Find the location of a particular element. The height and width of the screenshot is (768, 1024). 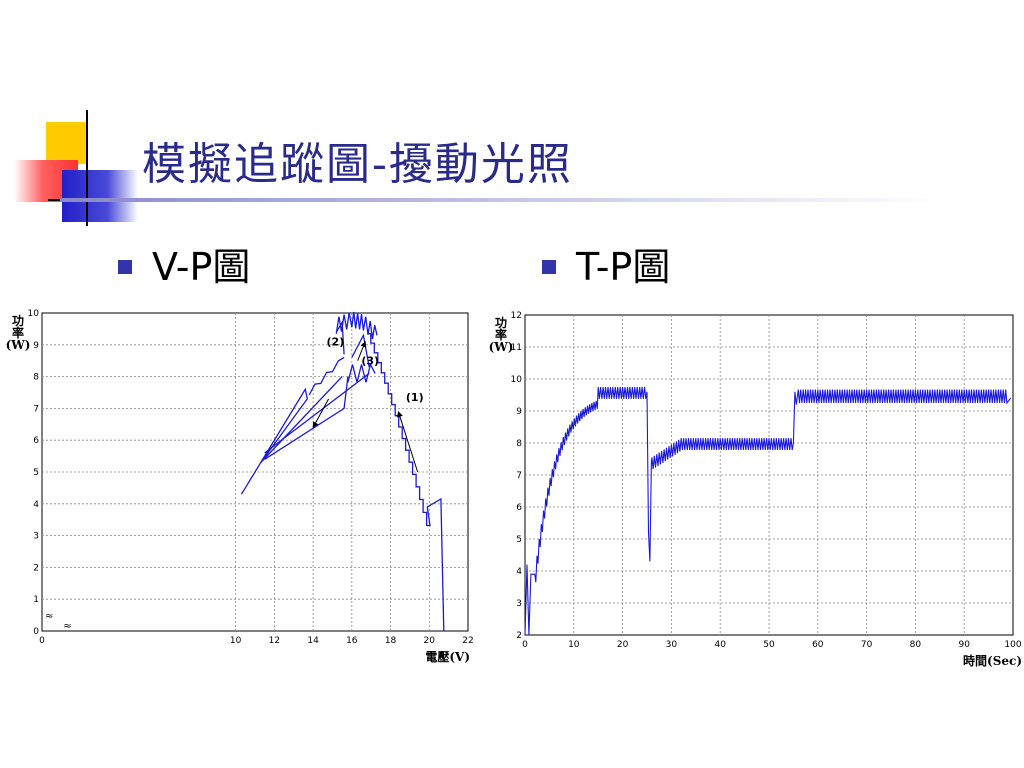

vp-ytick-label: 7 is located at coordinates (36, 409).